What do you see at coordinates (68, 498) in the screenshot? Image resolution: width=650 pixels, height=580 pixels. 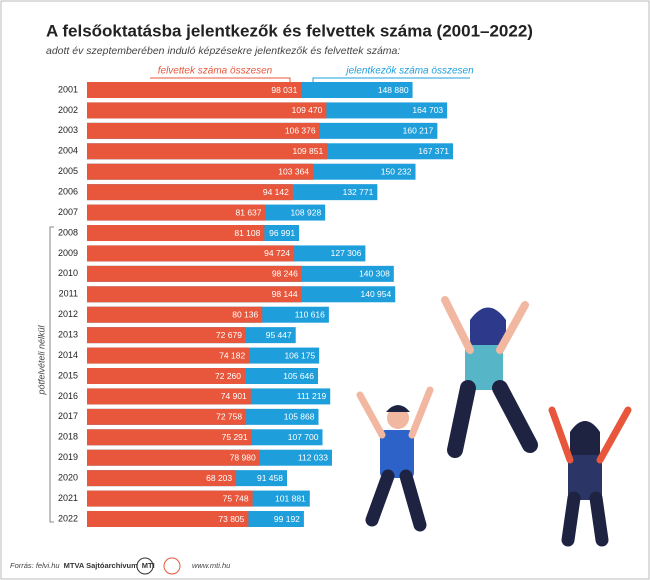 I see `y-tick-label: 2021` at bounding box center [68, 498].